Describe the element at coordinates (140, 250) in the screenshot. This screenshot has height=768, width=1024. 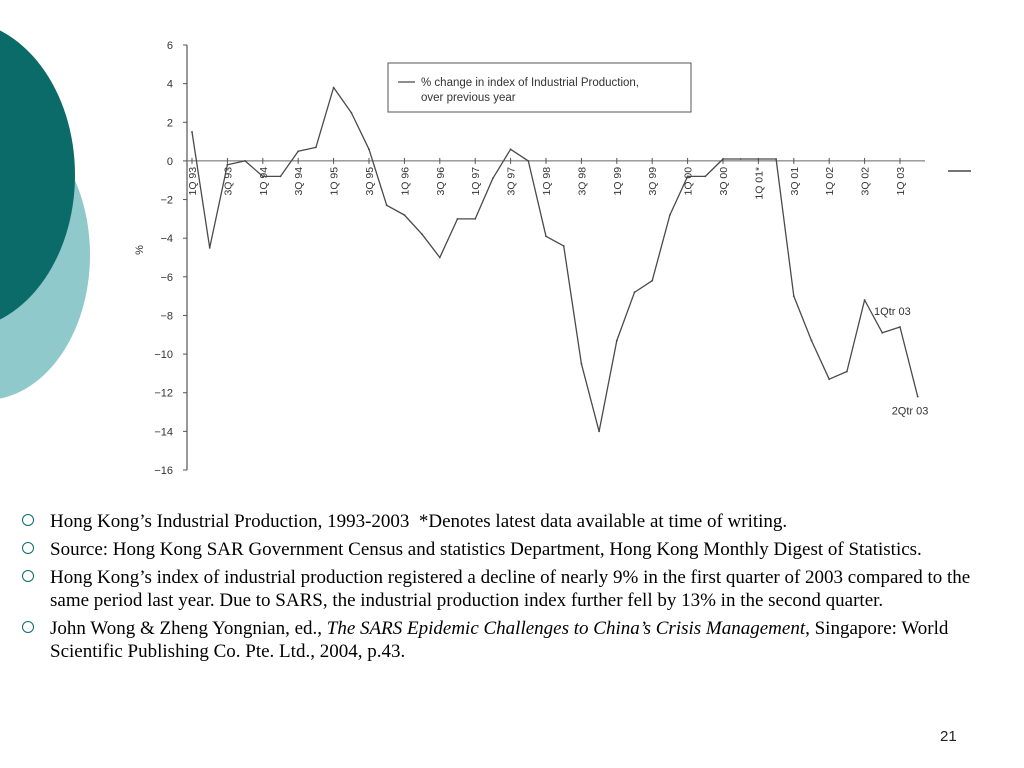
I see `y-axis-label: %` at that location.